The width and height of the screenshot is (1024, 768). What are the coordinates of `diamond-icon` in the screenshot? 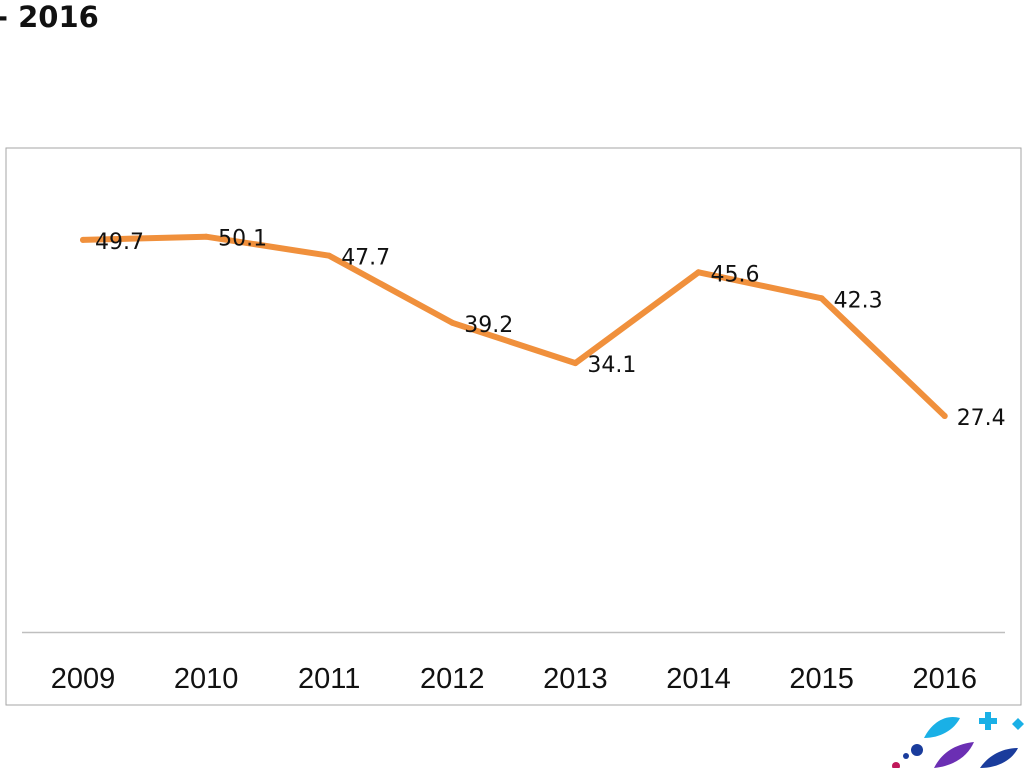 It's located at (1018, 724).